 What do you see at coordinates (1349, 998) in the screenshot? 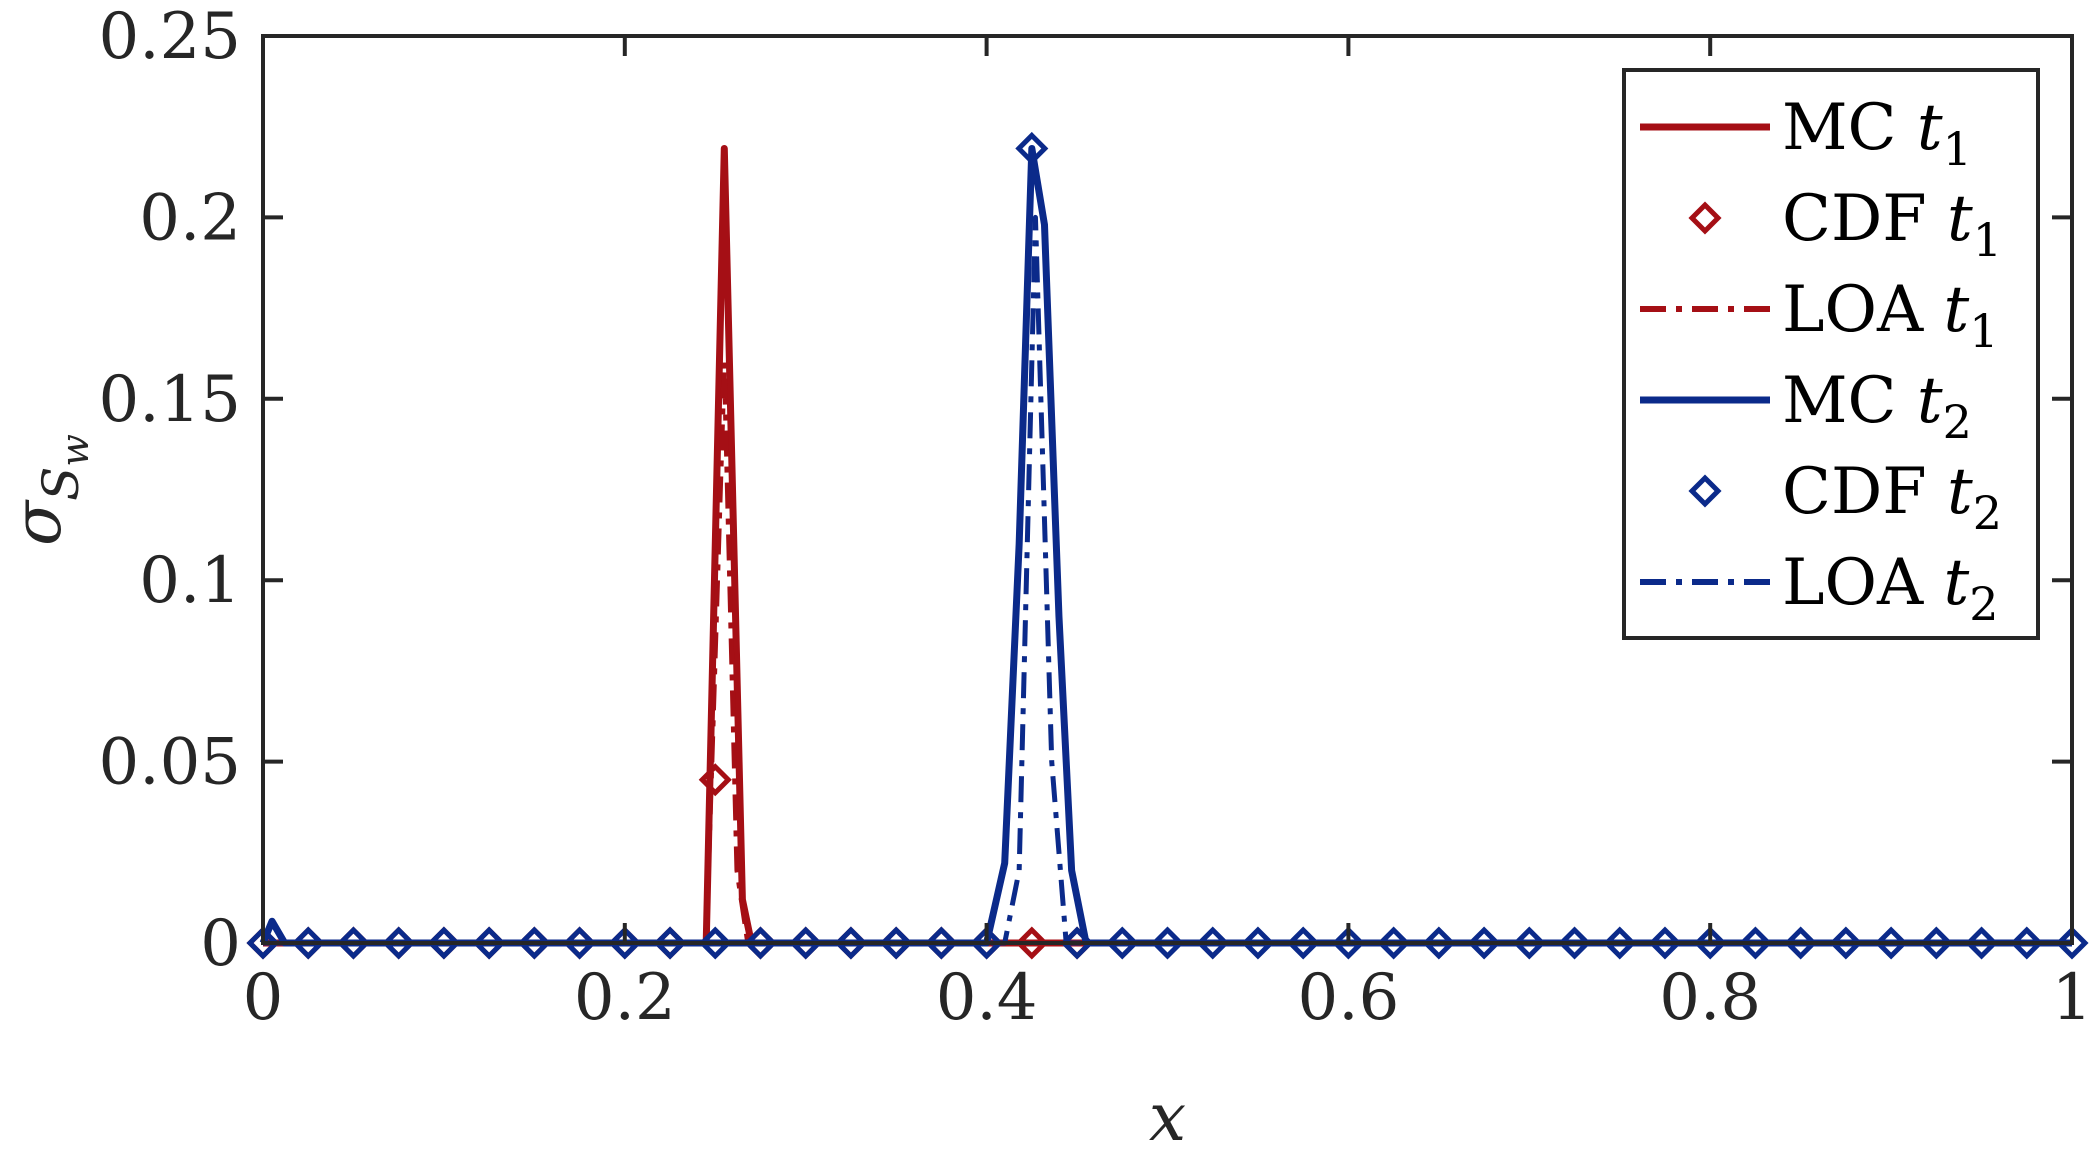
I see `x-tick-label: 0.6` at bounding box center [1349, 998].